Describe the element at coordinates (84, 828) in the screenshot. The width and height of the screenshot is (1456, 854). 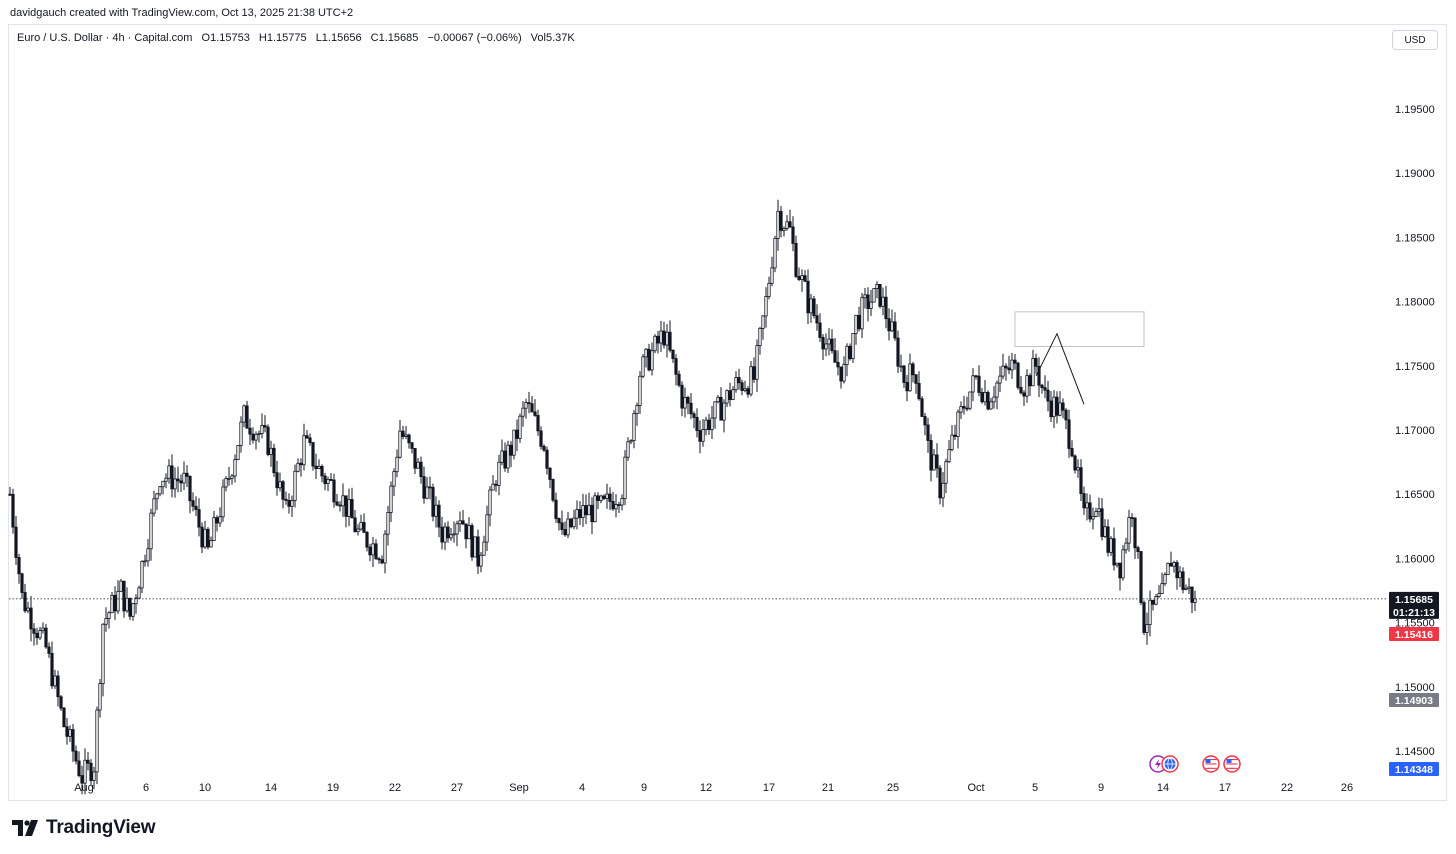
I see `tradingview-logo: TradingView` at that location.